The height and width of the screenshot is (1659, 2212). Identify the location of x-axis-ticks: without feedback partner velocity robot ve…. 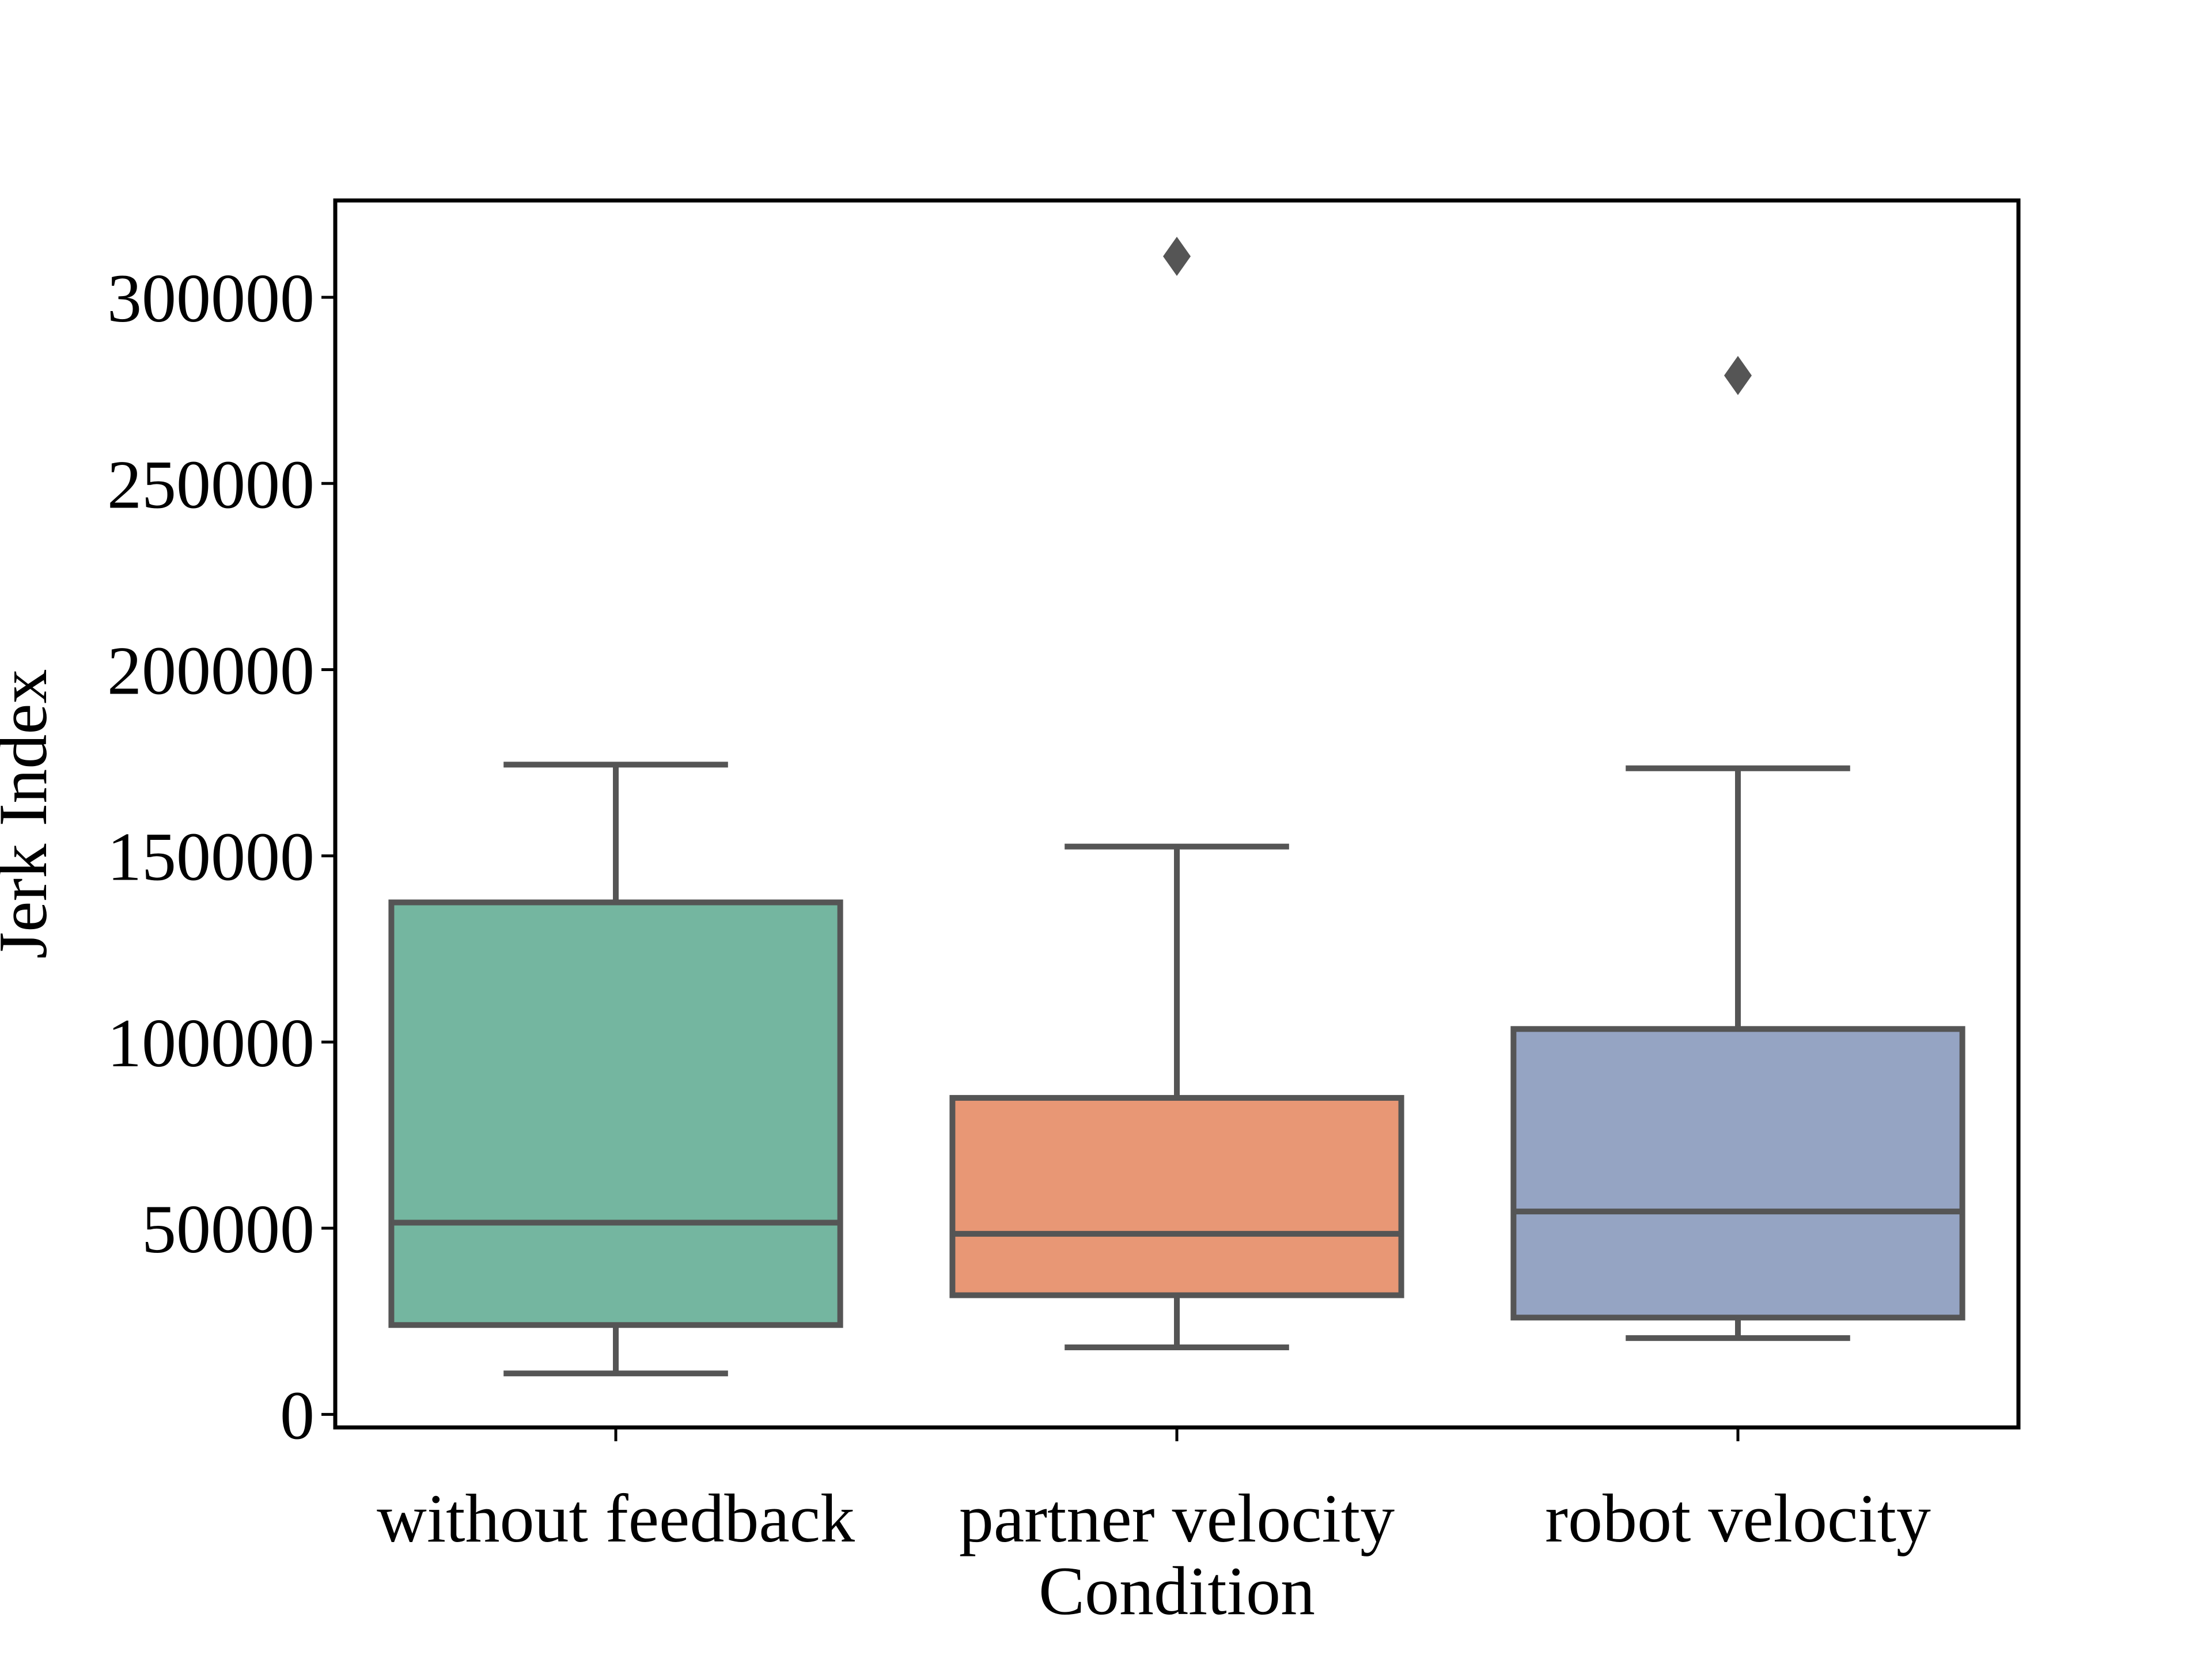
(1154, 1491).